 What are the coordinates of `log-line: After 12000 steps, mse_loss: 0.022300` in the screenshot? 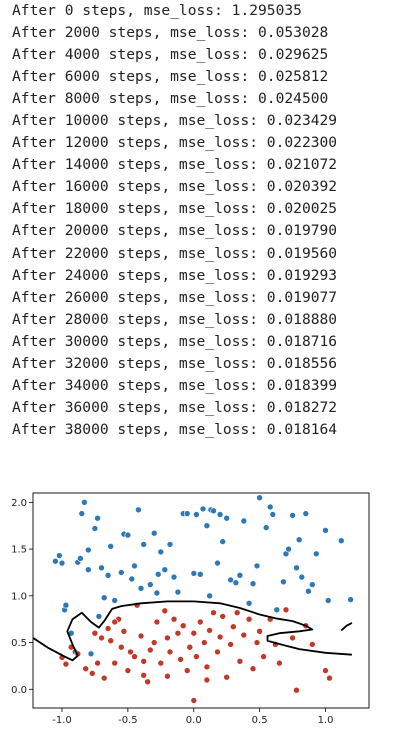 It's located at (175, 143).